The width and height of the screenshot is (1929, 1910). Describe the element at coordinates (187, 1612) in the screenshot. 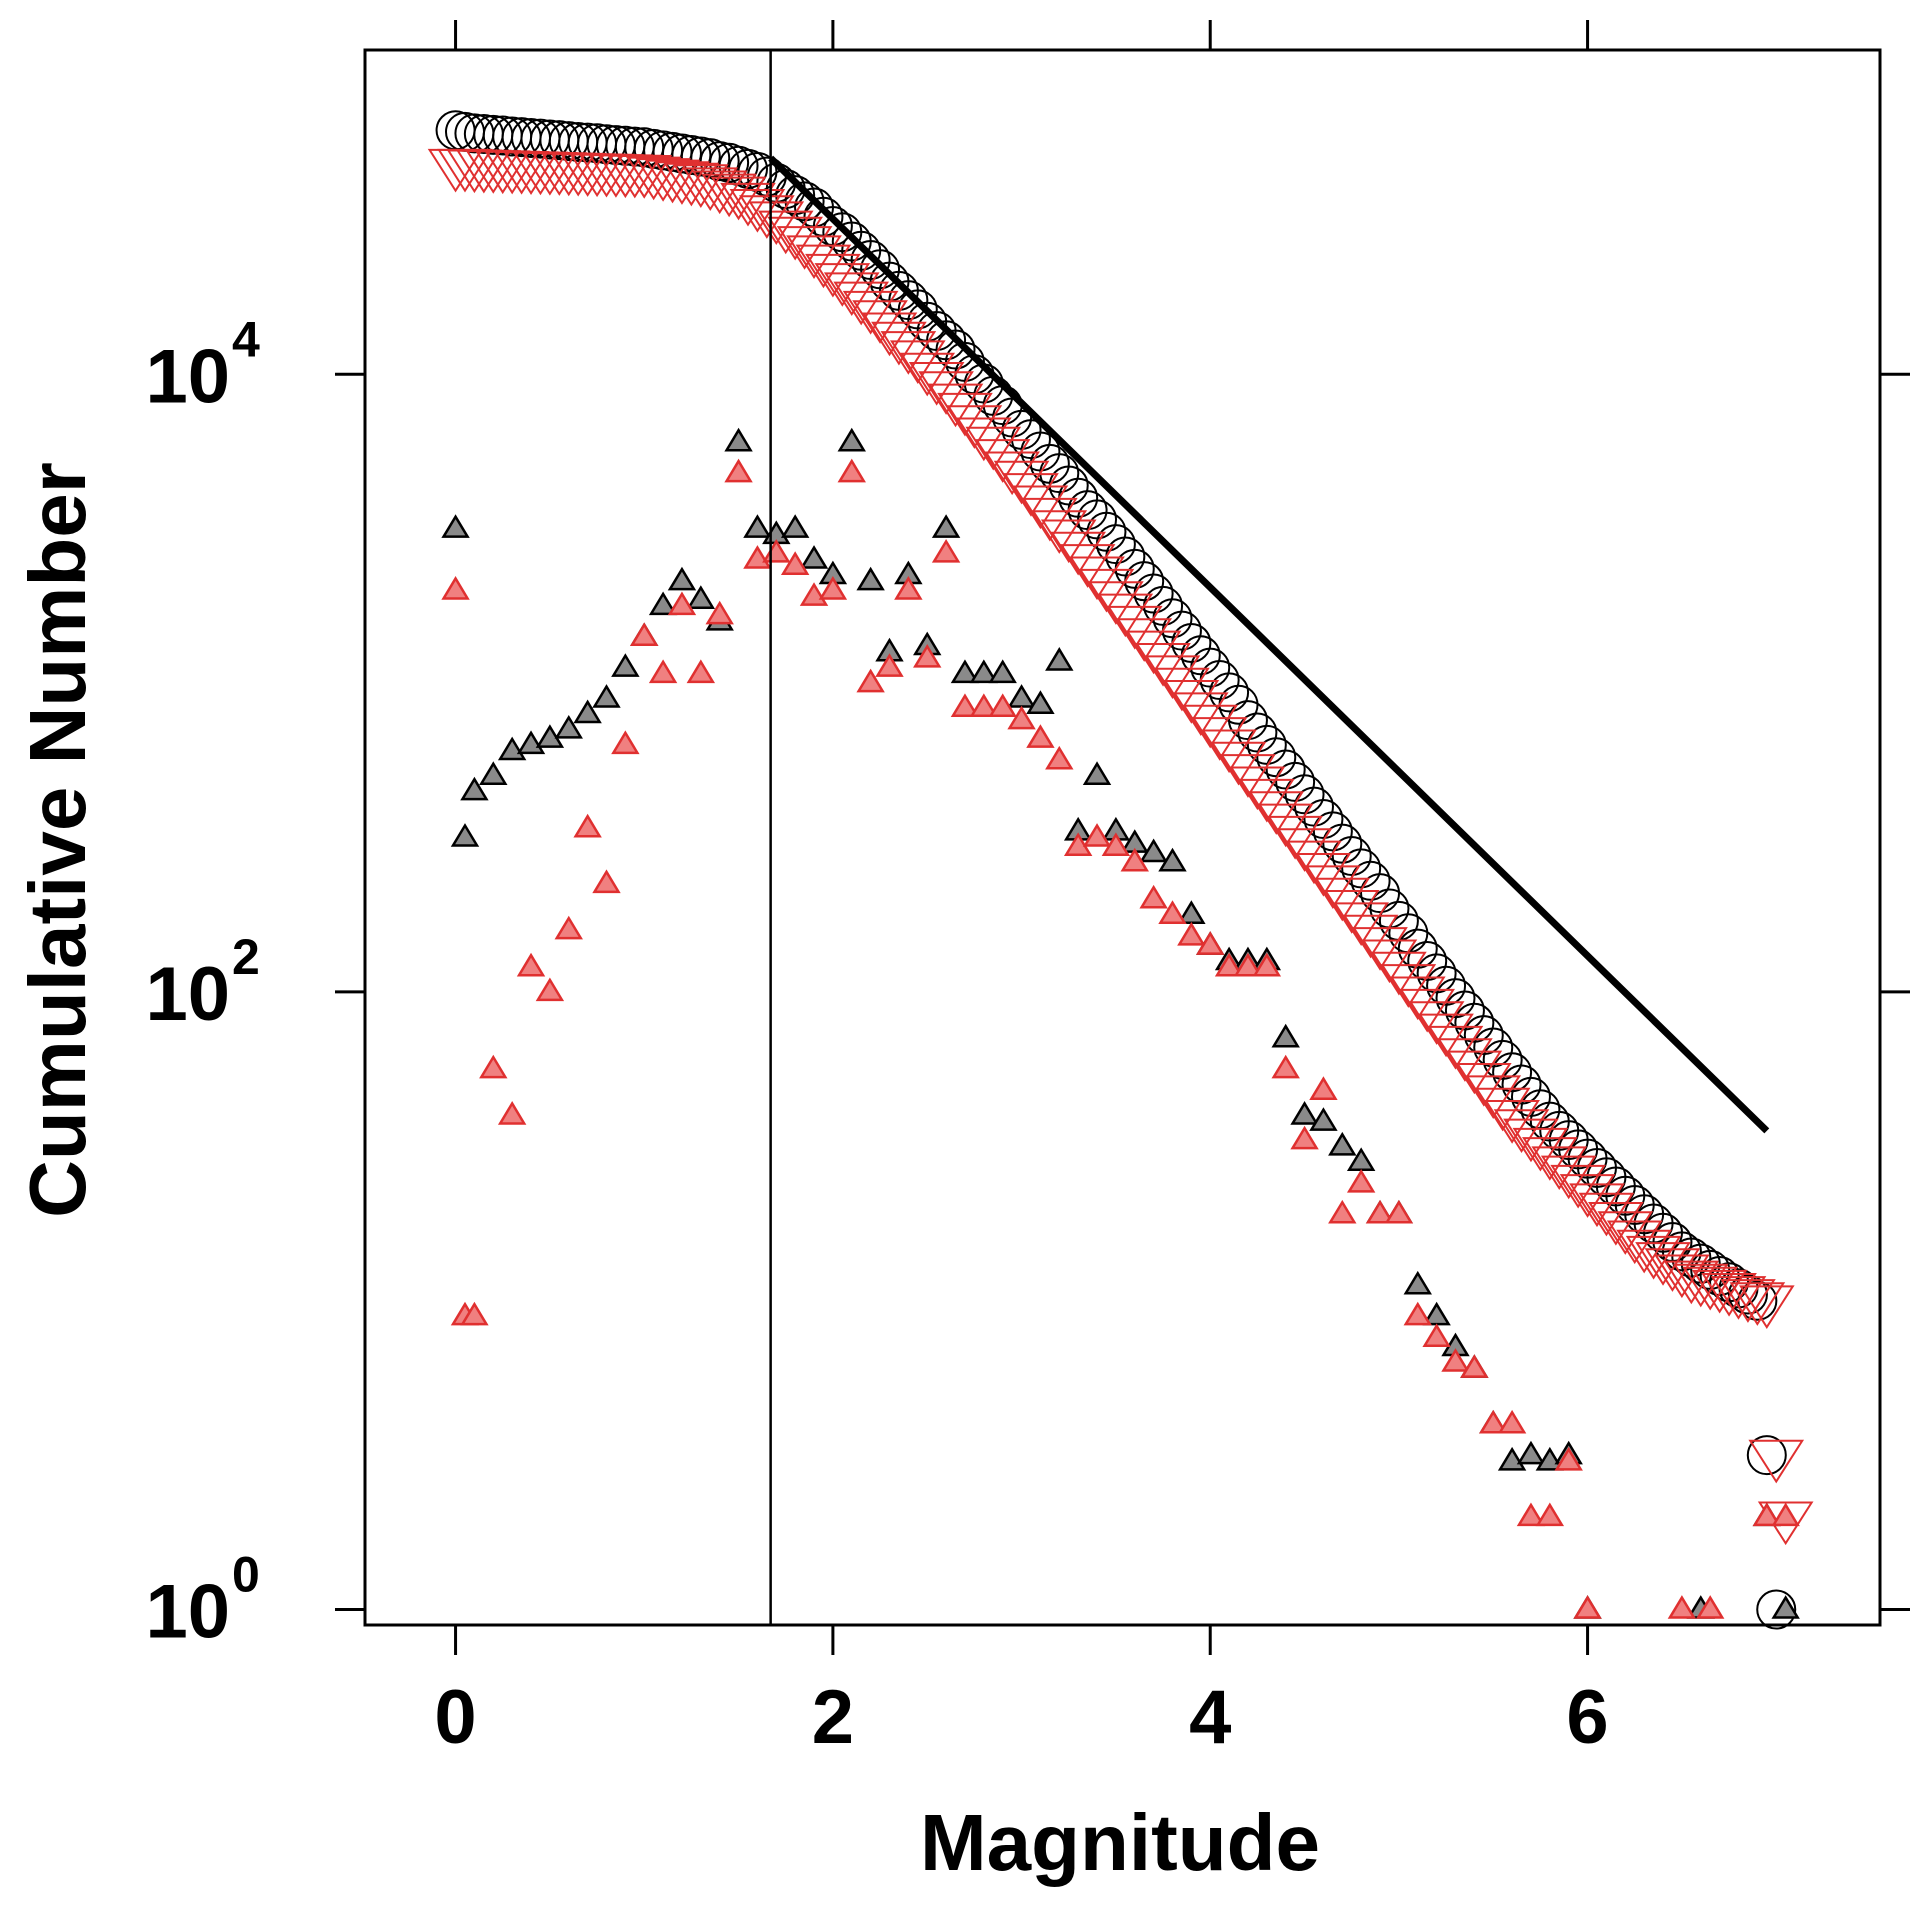

I see `y-tick-label: 10` at that location.